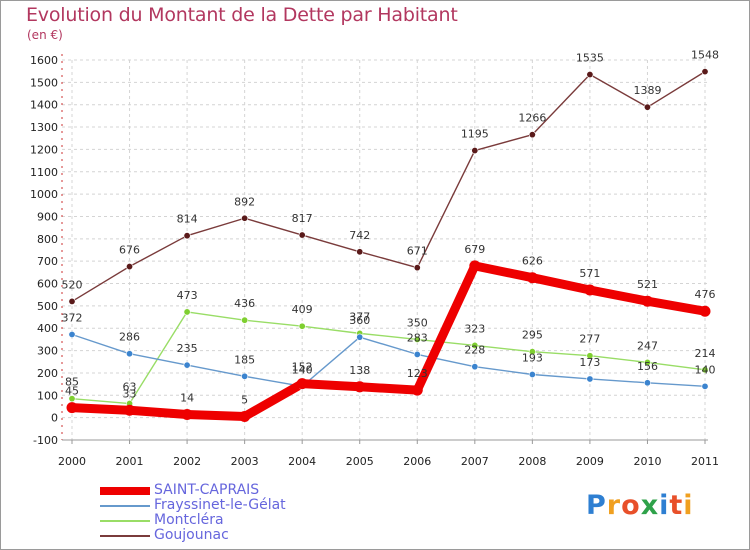  What do you see at coordinates (187, 461) in the screenshot?
I see `x-tick-label: 2002` at bounding box center [187, 461].